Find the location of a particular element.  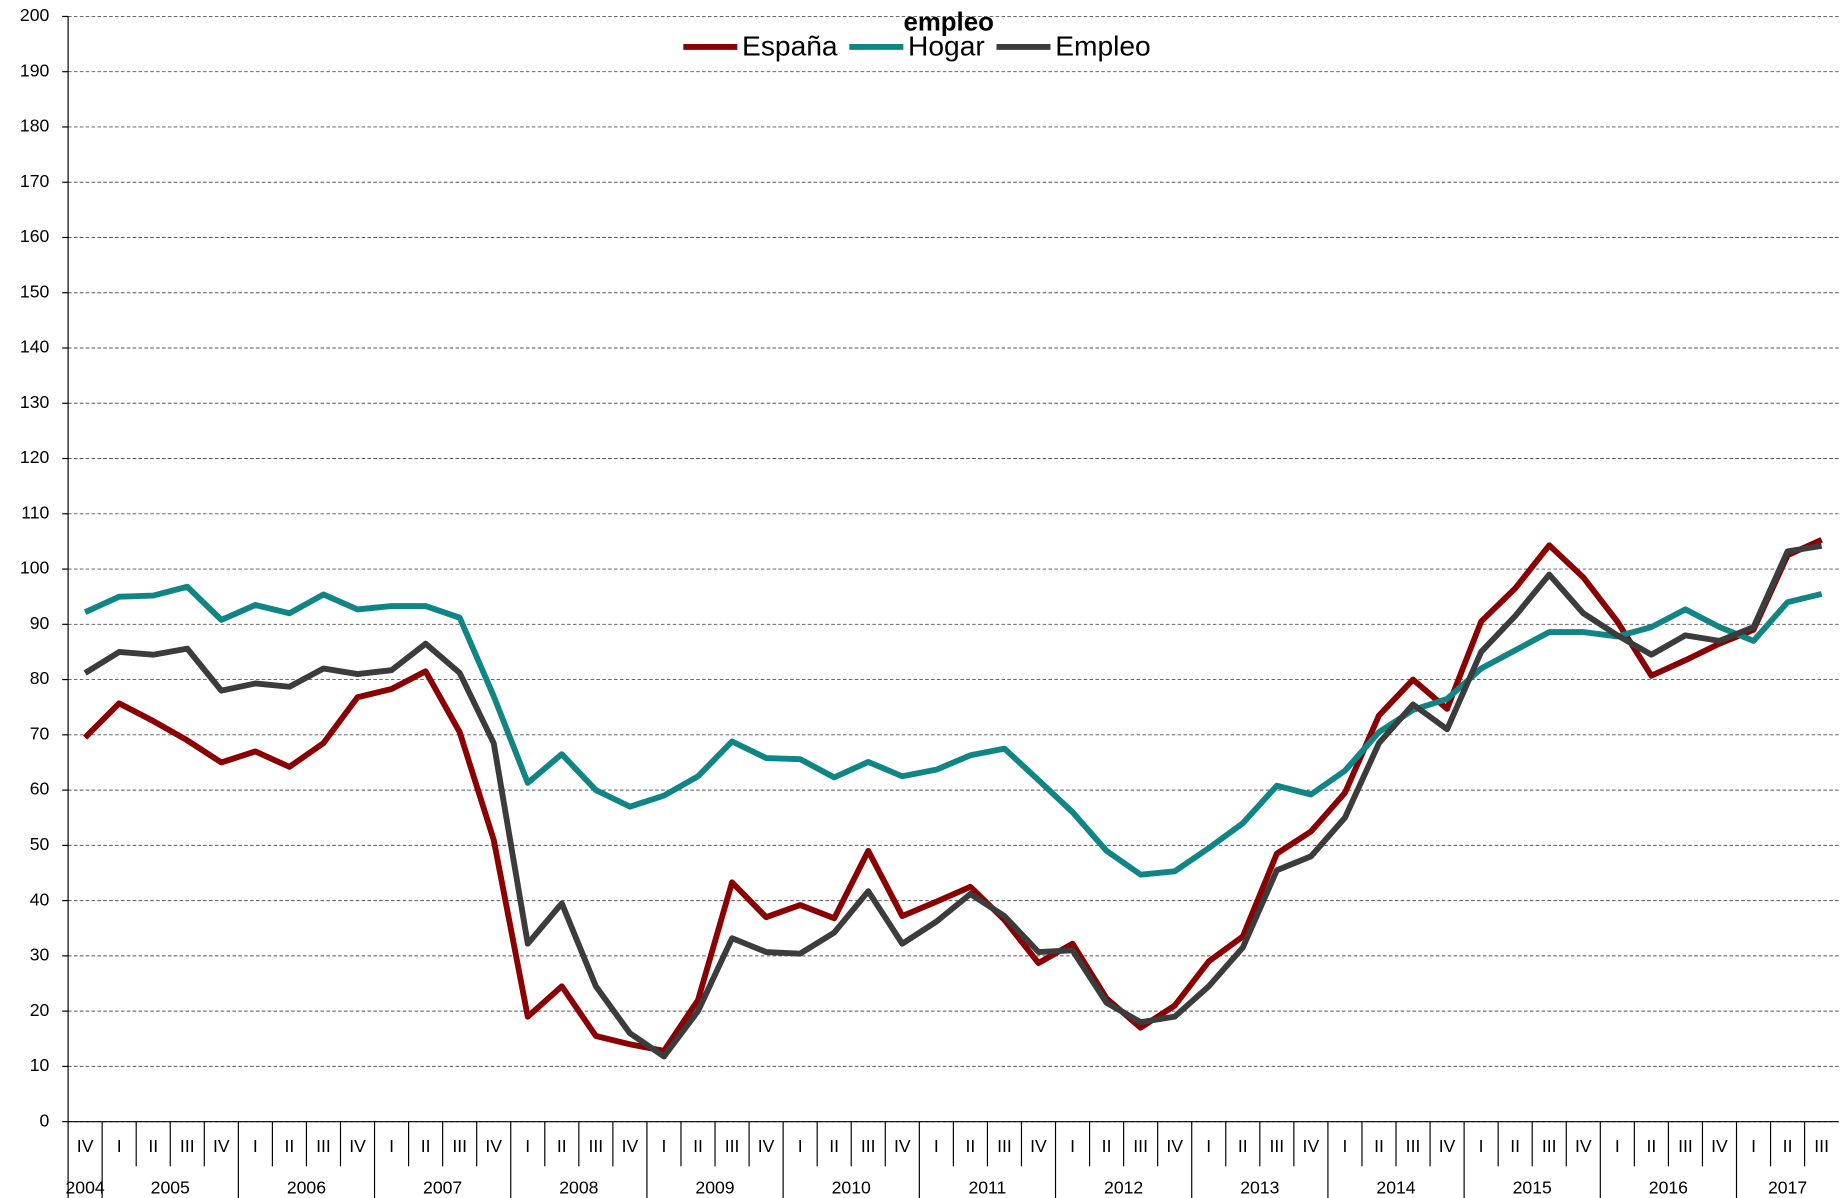

y-tick-label: 130 is located at coordinates (35, 402).